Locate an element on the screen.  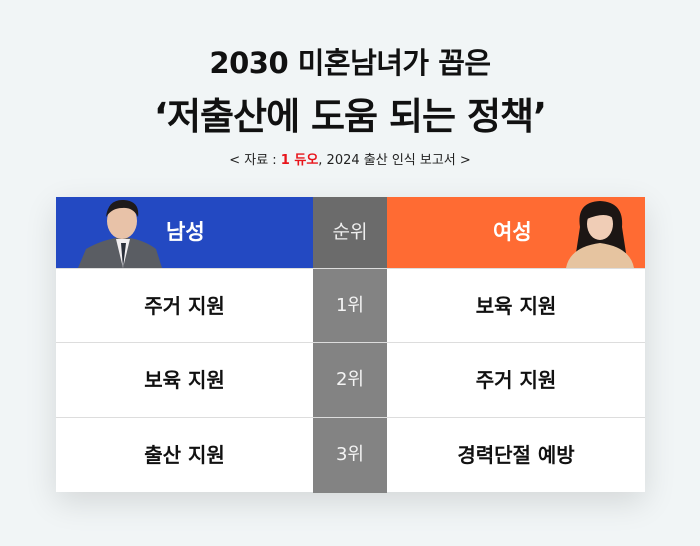
female-policy: 보육 지원 is located at coordinates (516, 306).